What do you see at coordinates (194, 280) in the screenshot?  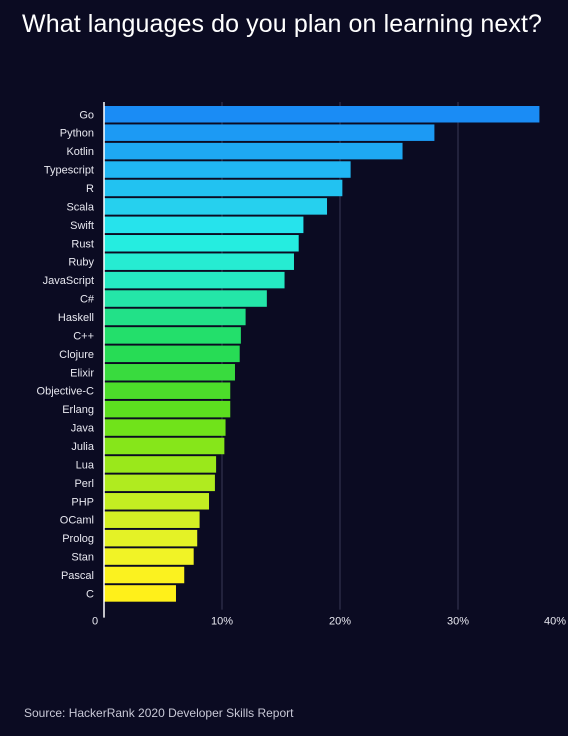 I see `bar-javascript` at bounding box center [194, 280].